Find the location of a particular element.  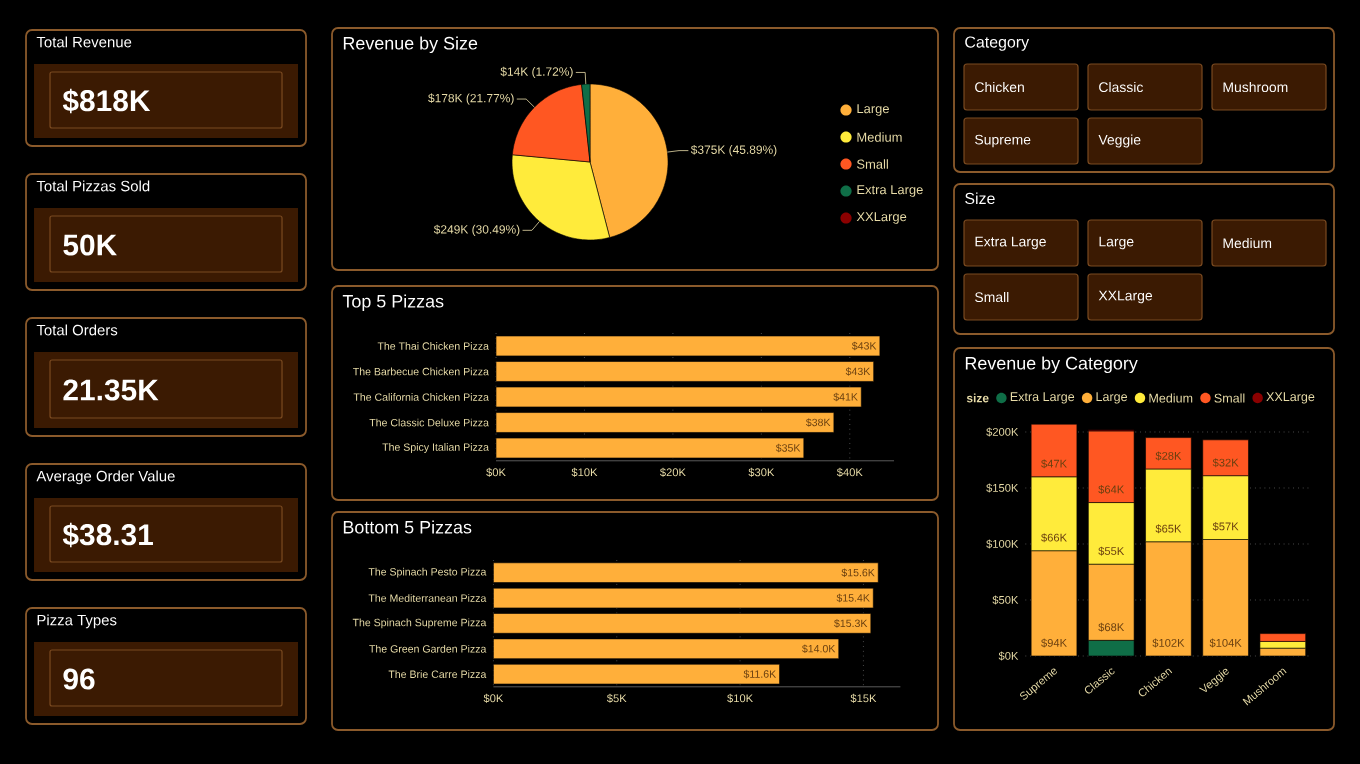

chart-title: Top 5 Pizzas is located at coordinates (393, 303).